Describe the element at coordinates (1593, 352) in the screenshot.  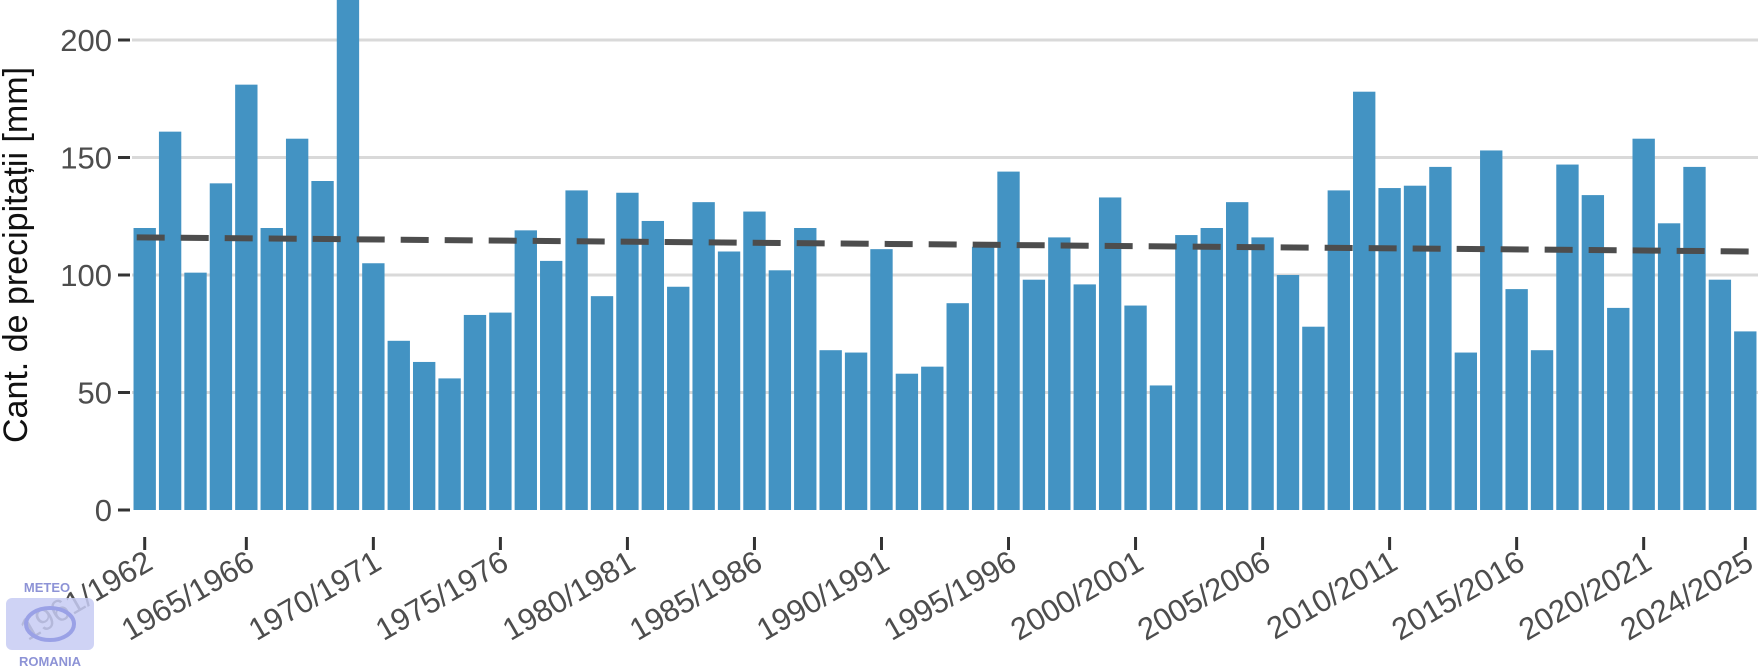
I see `bar-2018/2019` at that location.